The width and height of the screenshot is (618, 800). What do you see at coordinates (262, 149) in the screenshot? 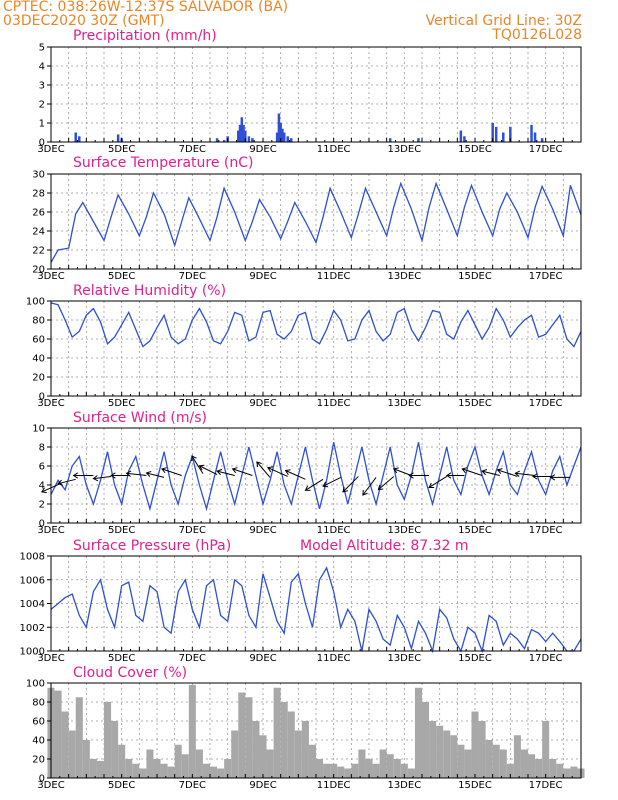
I see `precip-xtick-label: 9DEC` at bounding box center [262, 149].